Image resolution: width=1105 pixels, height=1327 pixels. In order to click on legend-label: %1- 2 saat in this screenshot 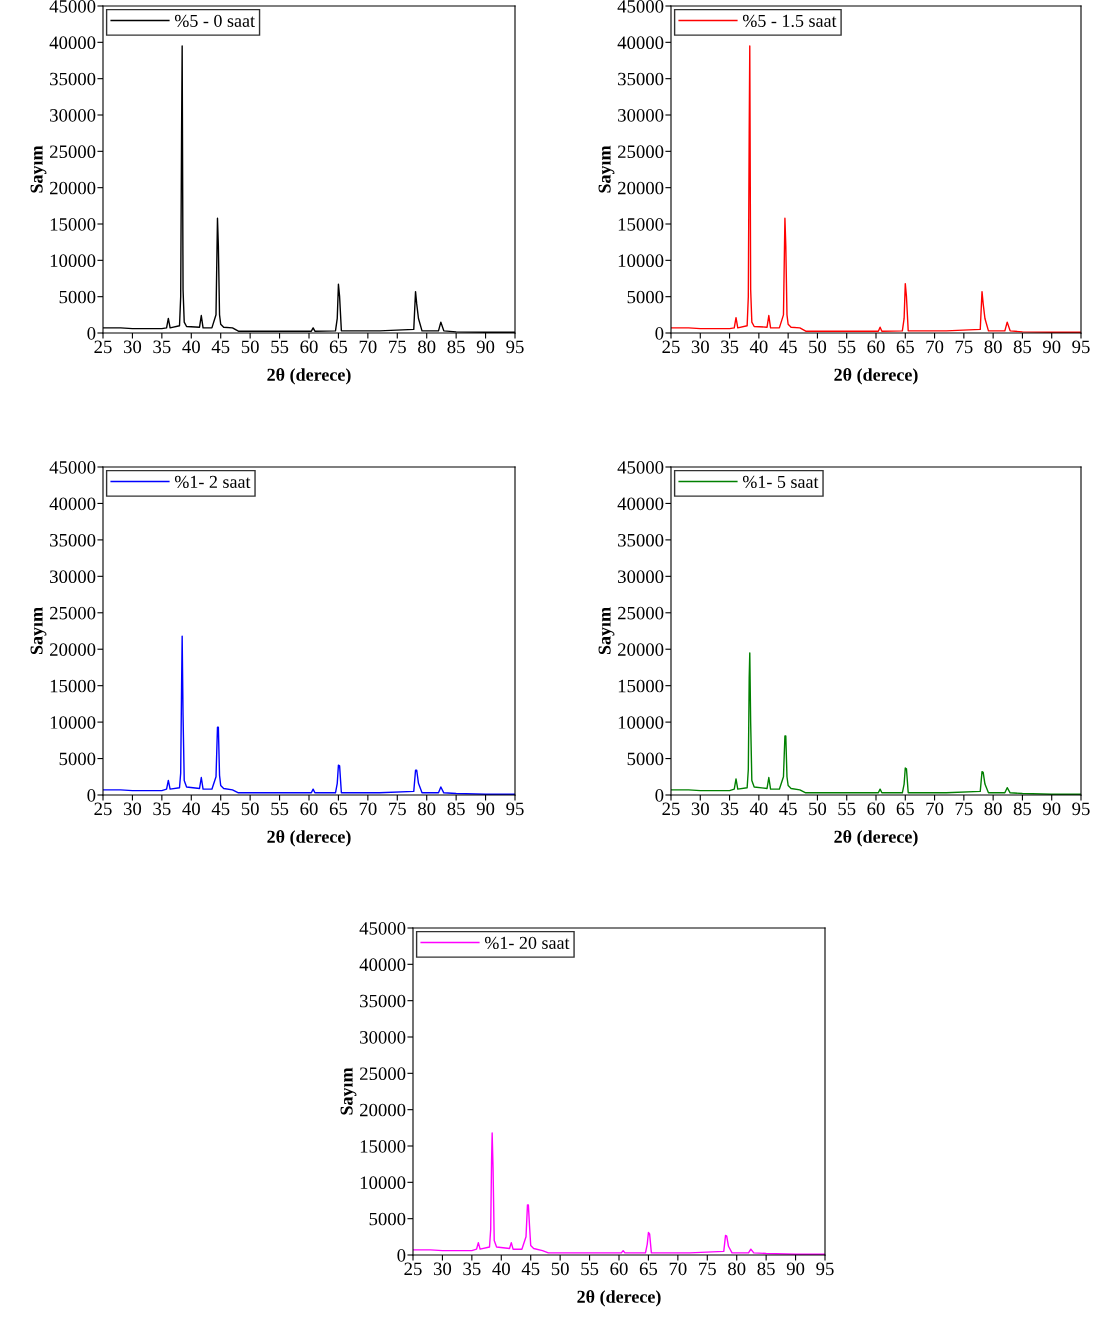, I will do `click(212, 481)`.